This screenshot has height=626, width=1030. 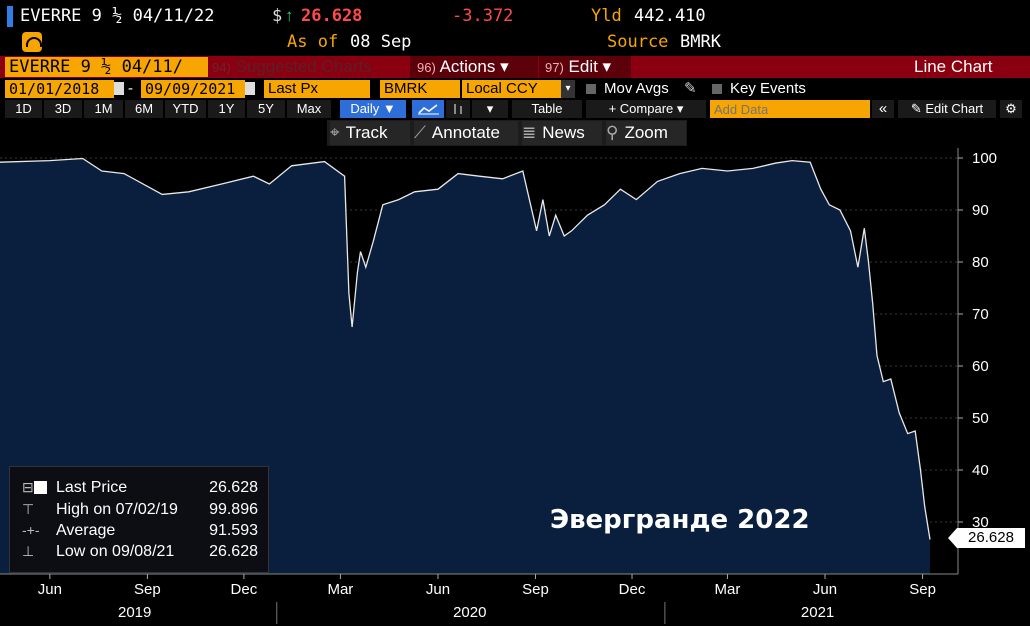 I want to click on edit-label: Edit ▾, so click(x=590, y=66).